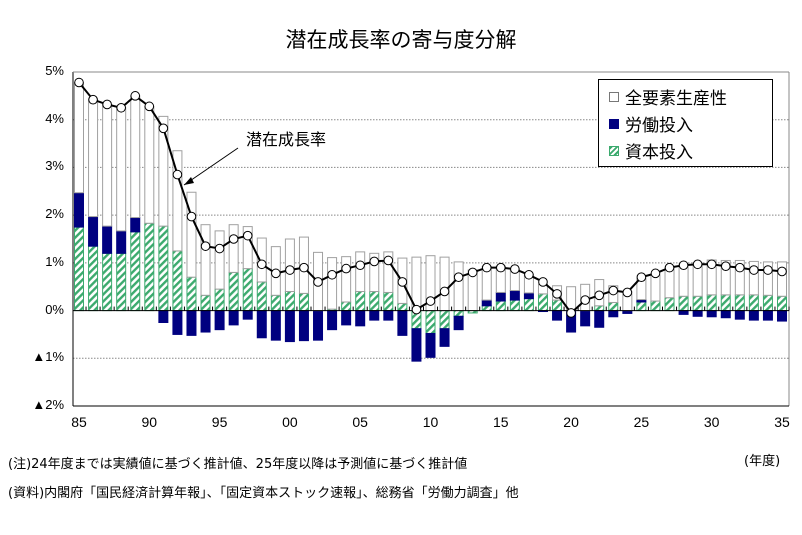  I want to click on x-tick-label: 35, so click(782, 422).